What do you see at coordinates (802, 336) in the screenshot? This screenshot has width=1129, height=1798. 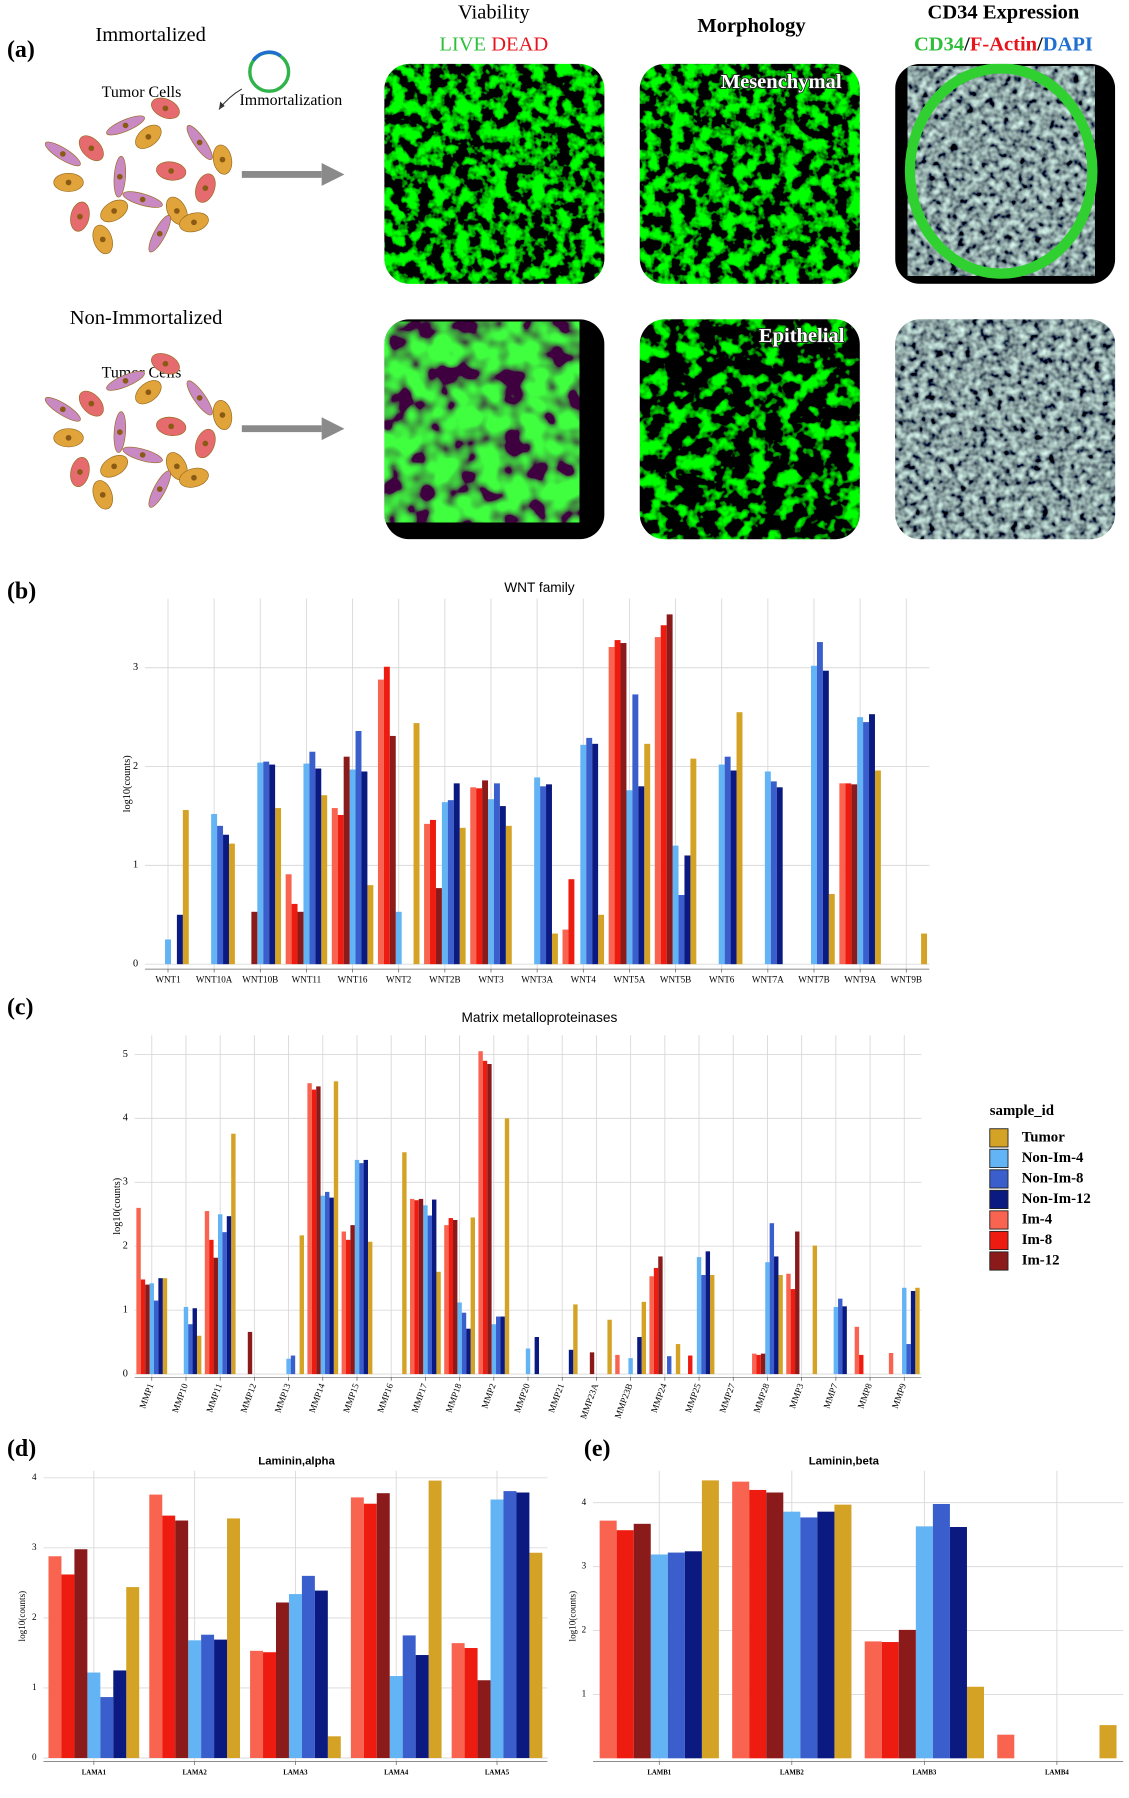 I see `morphology-label: Epithelial` at bounding box center [802, 336].